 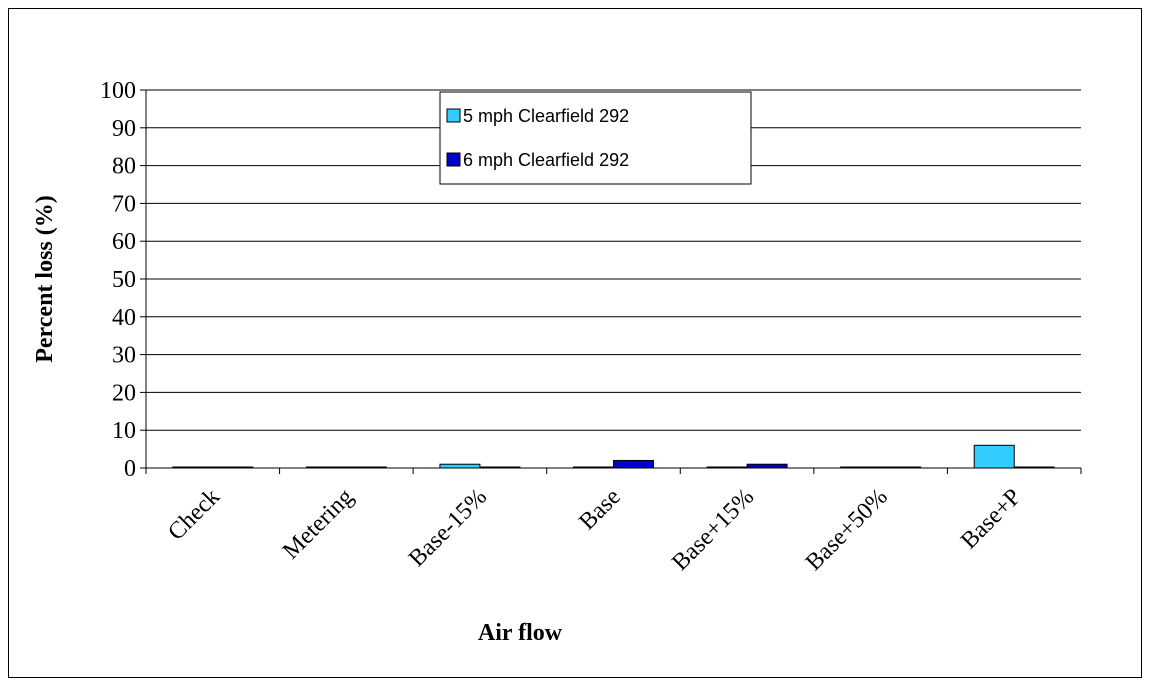 I want to click on x-tick-label: Metering, so click(x=318, y=524).